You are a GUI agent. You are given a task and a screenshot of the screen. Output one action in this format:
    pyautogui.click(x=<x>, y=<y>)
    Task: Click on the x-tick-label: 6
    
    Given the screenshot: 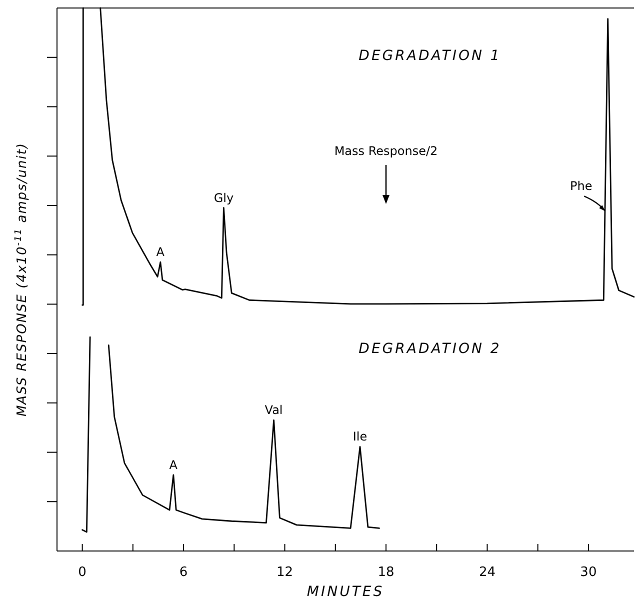 What is the action you would take?
    pyautogui.click(x=183, y=572)
    